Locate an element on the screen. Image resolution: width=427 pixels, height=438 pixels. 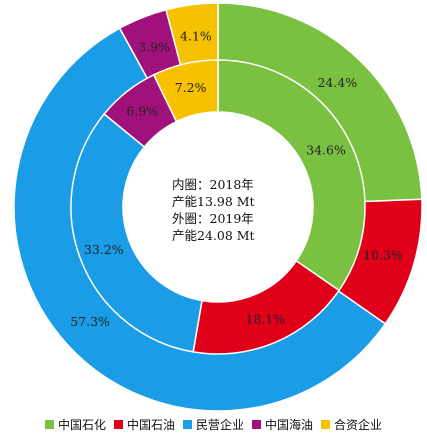
legend-item: 中国海油 is located at coordinates (282, 424).